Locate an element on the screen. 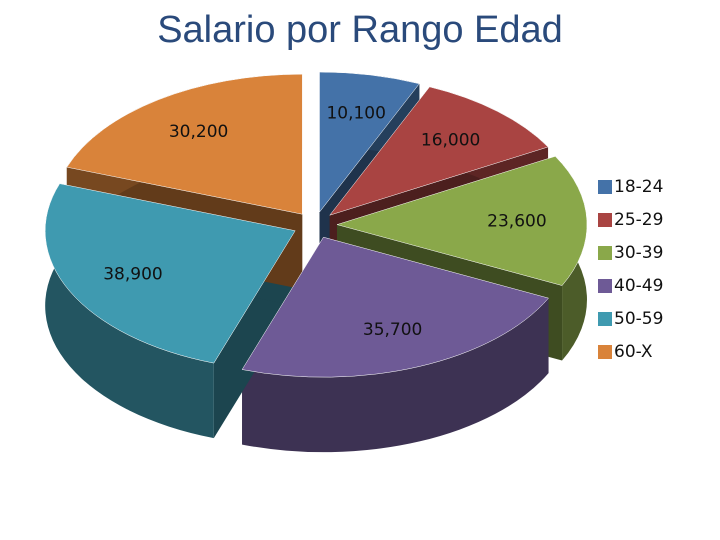  legend-label: 30-39 is located at coordinates (638, 253).